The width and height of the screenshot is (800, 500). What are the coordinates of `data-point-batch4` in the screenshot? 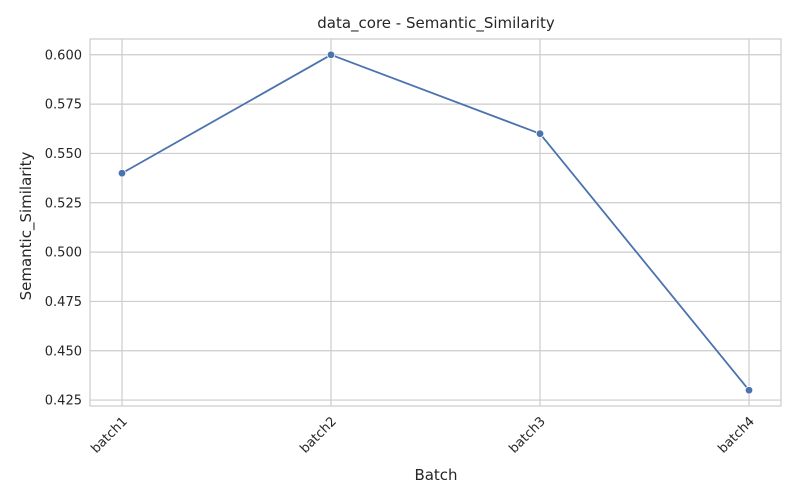 It's located at (749, 390).